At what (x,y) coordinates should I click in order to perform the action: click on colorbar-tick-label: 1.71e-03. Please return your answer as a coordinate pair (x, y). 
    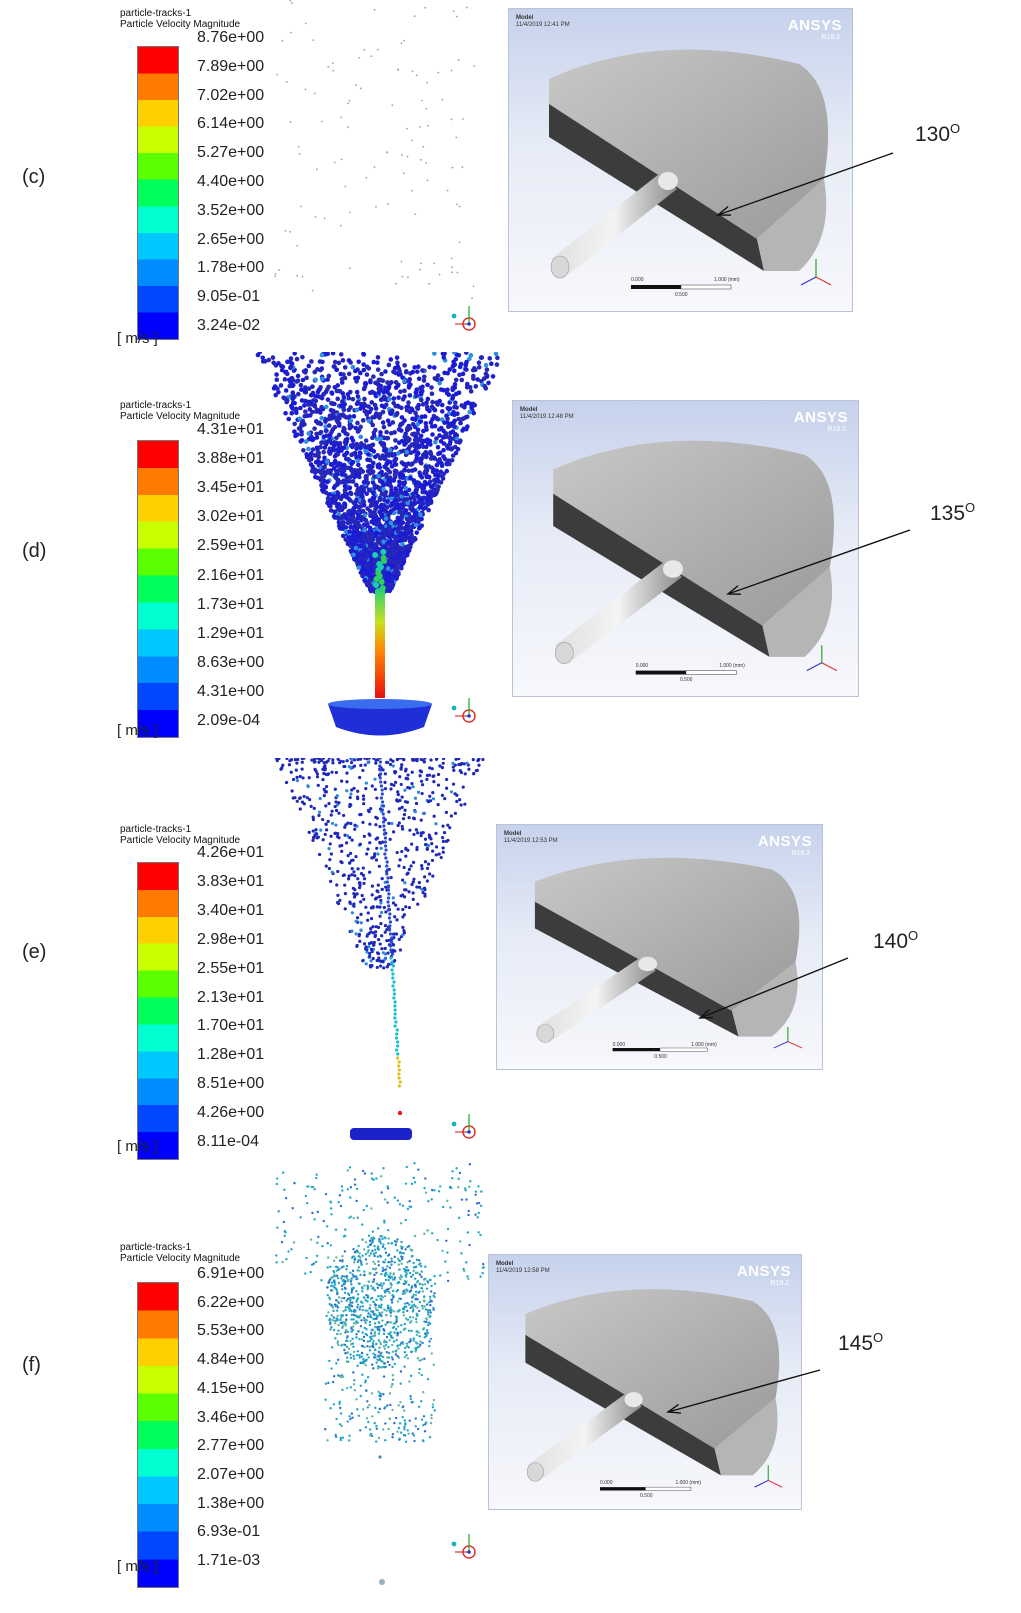
    Looking at the image, I should click on (229, 1560).